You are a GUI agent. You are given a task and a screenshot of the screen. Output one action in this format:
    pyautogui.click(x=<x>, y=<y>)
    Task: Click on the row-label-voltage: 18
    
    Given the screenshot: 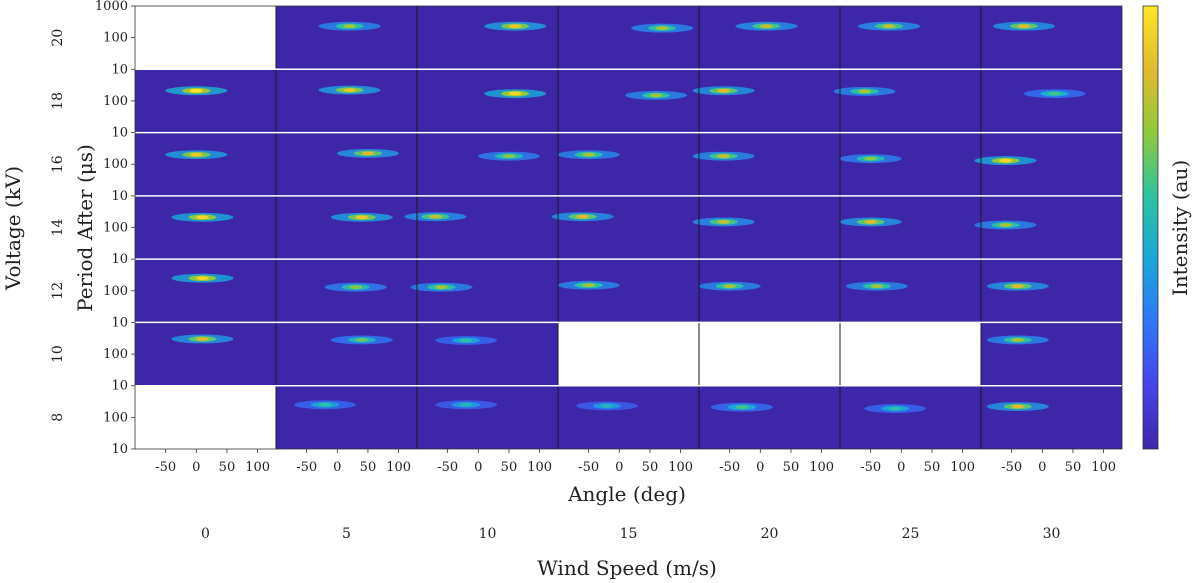 What is the action you would take?
    pyautogui.click(x=58, y=101)
    